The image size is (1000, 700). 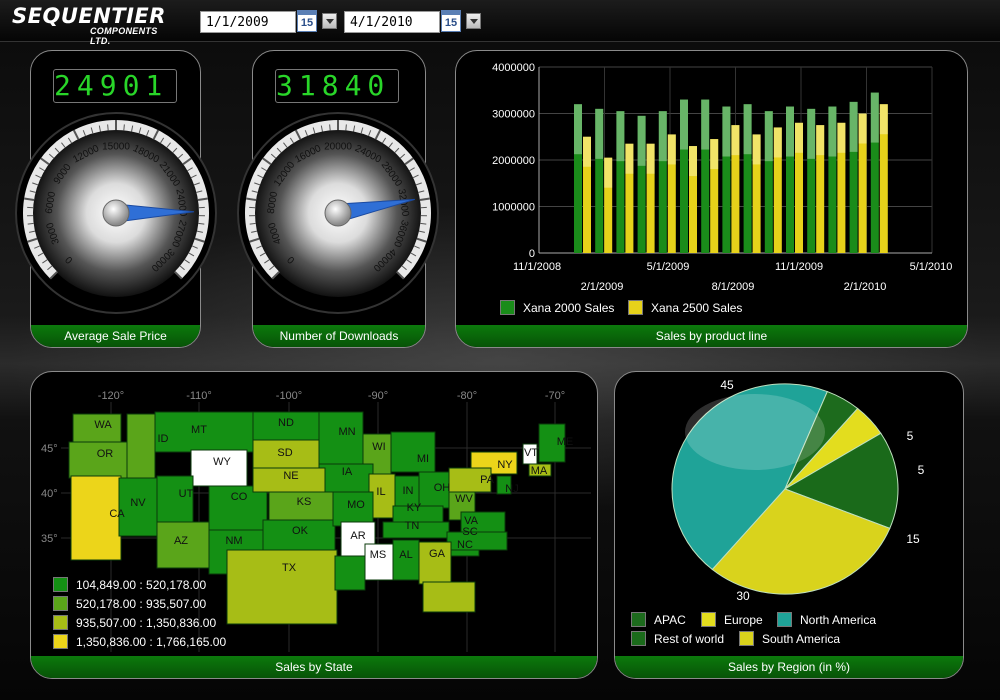 What do you see at coordinates (353, 509) in the screenshot?
I see `state-mo` at bounding box center [353, 509].